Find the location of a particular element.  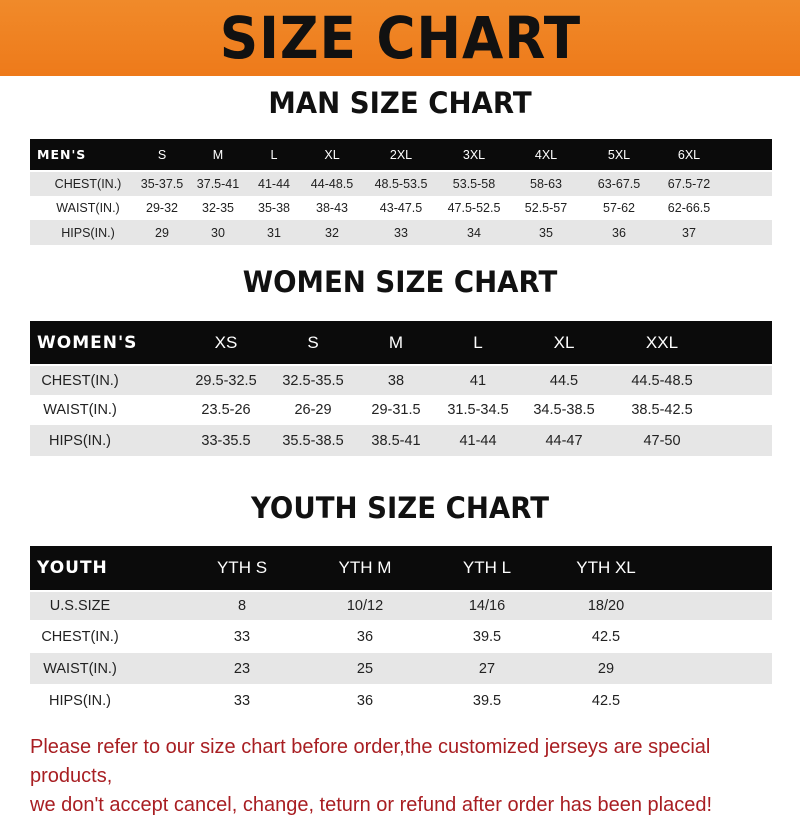

table-cell: 53.5-58 is located at coordinates (474, 184).